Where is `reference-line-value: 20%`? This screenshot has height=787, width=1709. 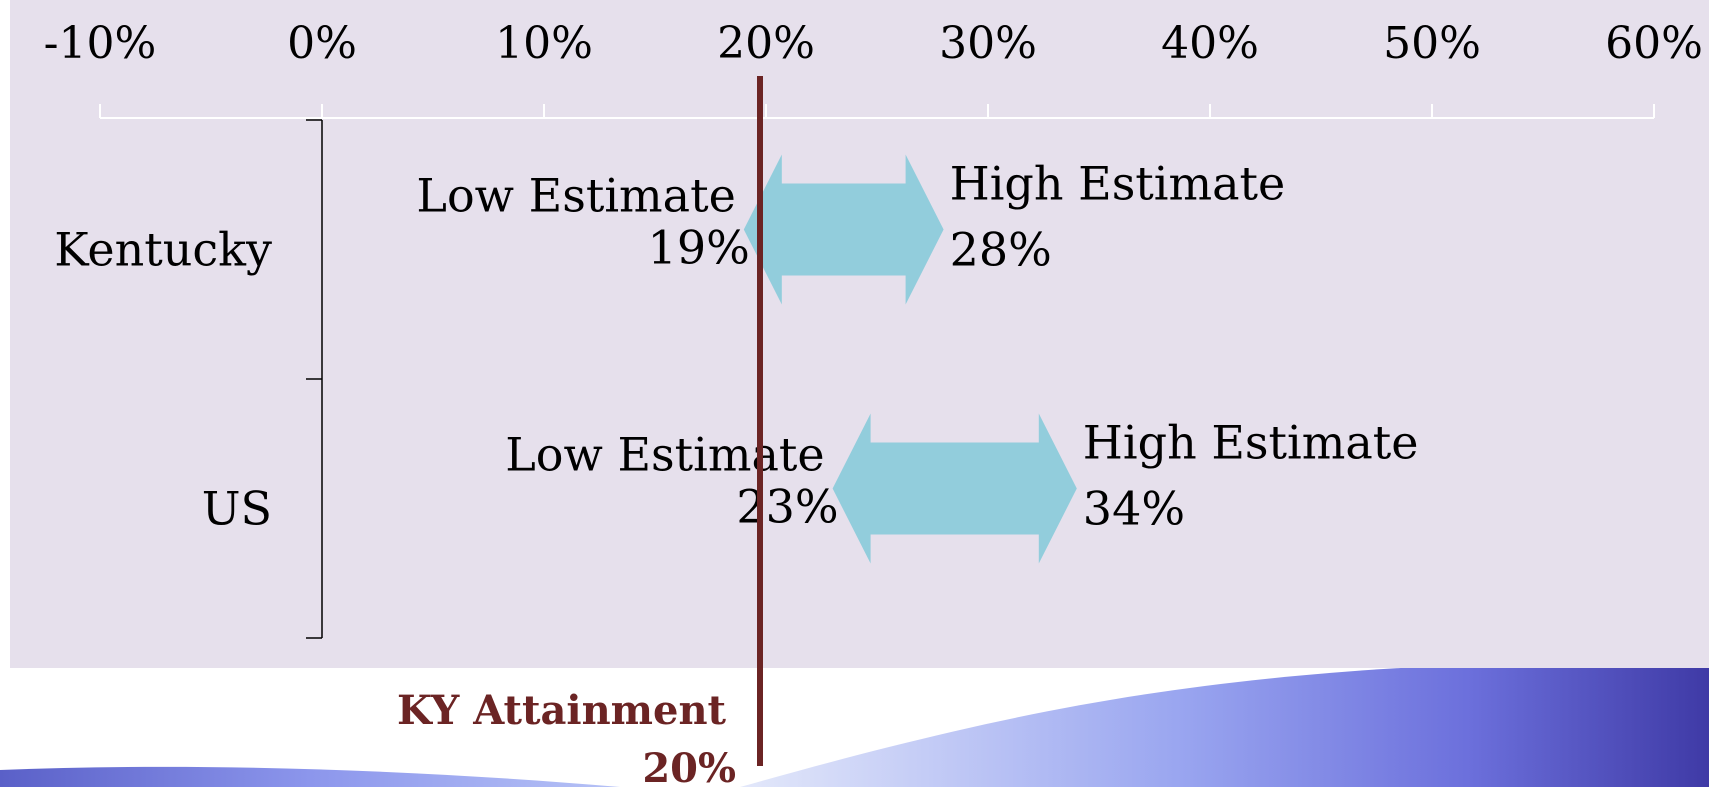
reference-line-value: 20% is located at coordinates (689, 766).